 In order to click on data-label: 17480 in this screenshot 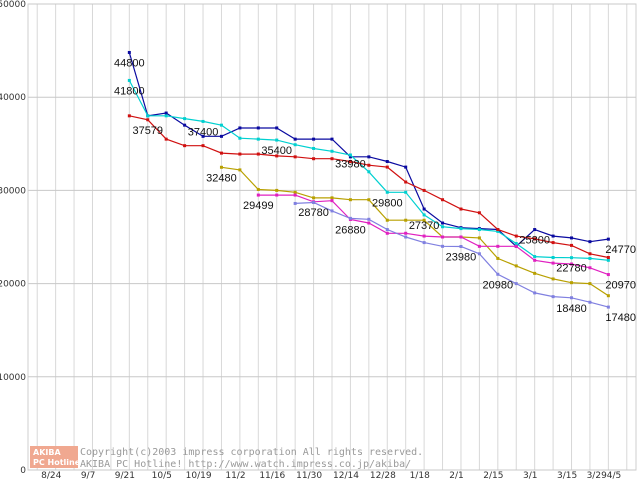, I will do `click(620, 318)`.